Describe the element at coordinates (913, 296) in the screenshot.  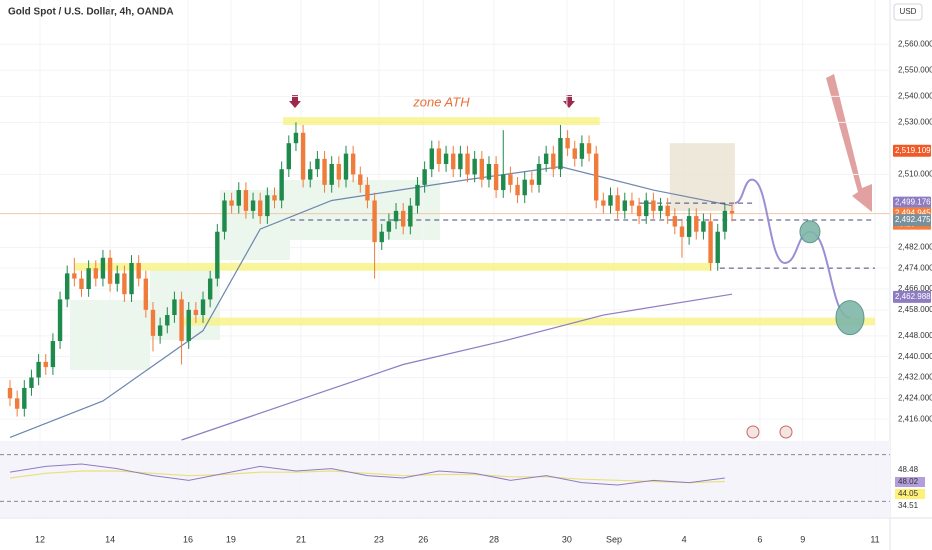
I see `price-badge-label: 2,462.988` at that location.